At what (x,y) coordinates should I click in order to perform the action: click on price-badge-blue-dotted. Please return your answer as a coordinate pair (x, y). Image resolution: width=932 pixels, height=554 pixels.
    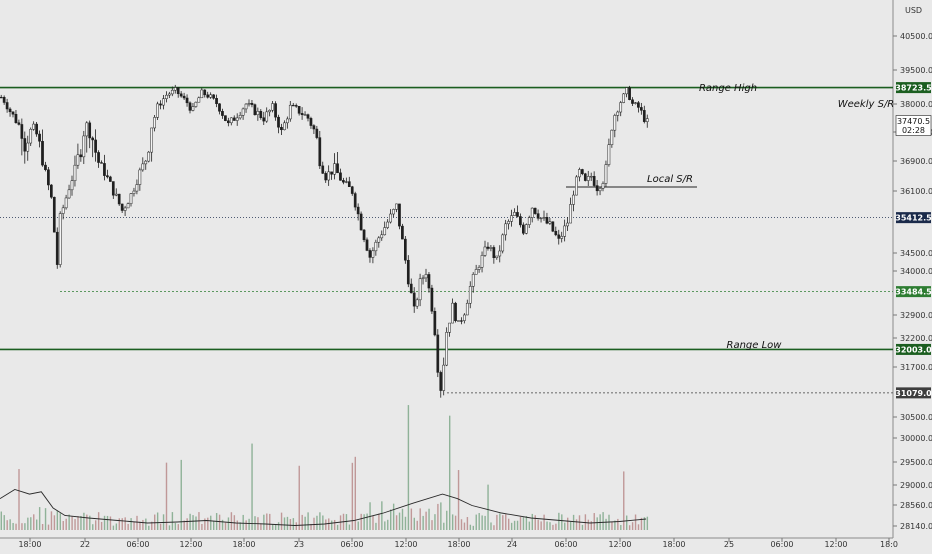
    Looking at the image, I should click on (913, 218).